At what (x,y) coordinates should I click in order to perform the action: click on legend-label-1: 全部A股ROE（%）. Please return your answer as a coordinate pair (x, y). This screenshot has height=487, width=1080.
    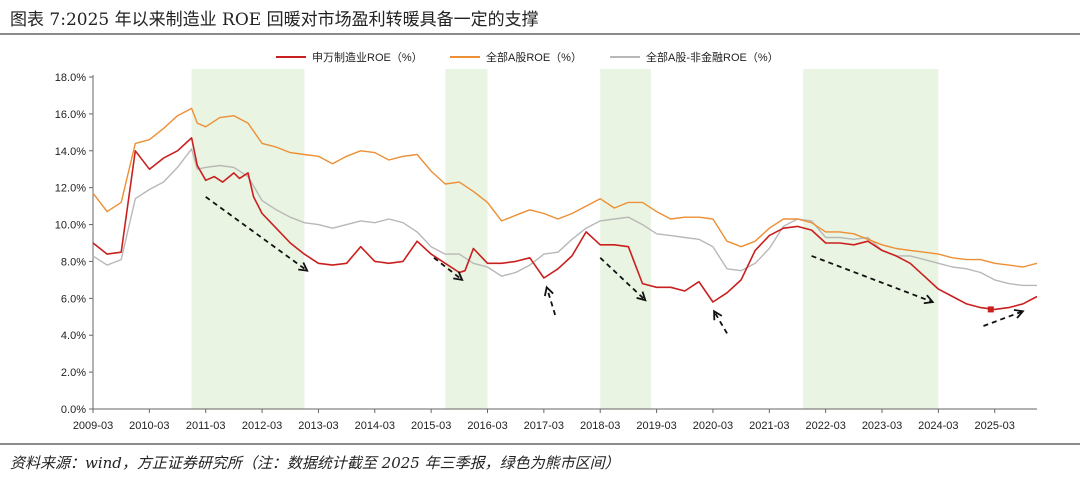
    Looking at the image, I should click on (534, 57).